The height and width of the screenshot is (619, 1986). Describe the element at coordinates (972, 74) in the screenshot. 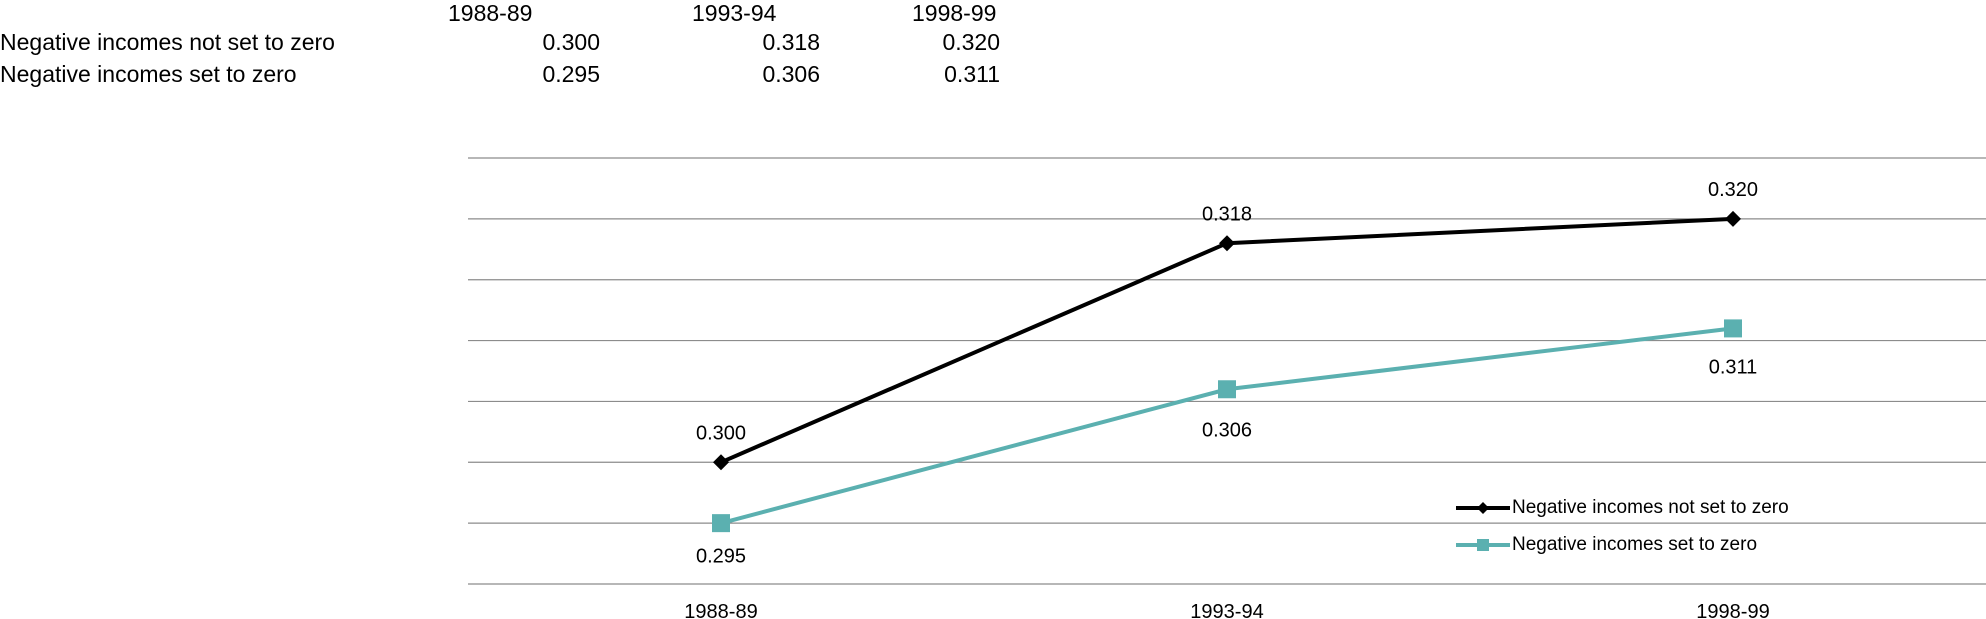

I see `table-row-2-value-3: 0.311` at that location.